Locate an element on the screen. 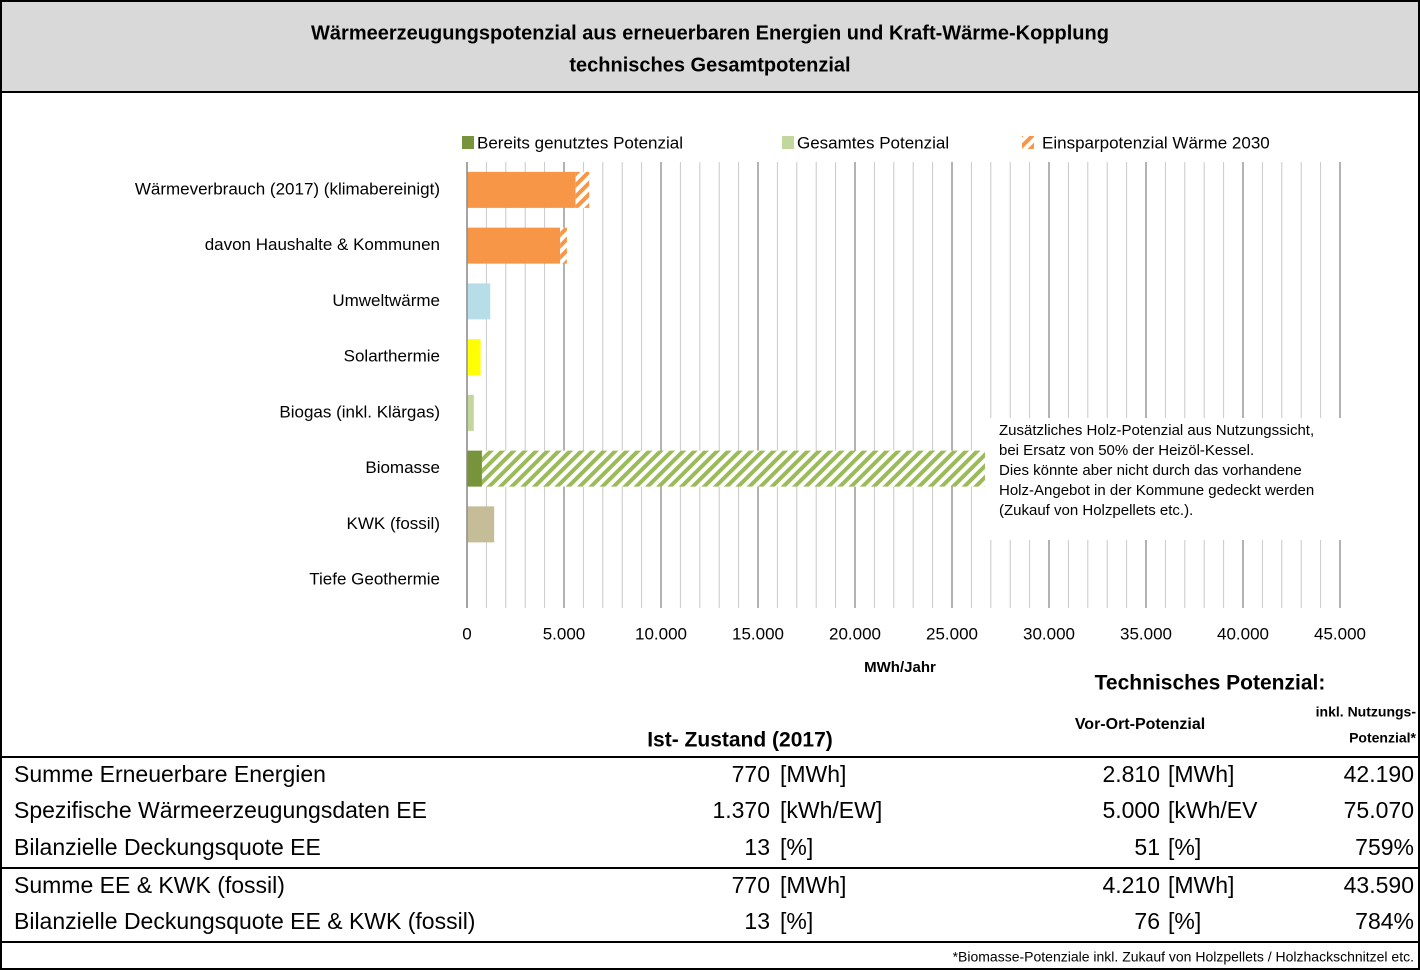 This screenshot has height=970, width=1420. annotation: (Zukauf von Holzpellets etc.). is located at coordinates (1096, 510).